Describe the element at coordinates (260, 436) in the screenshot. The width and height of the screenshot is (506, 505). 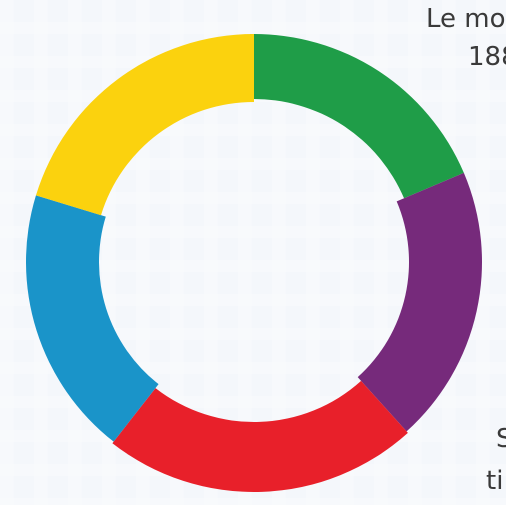
I see `ring-segment-red` at that location.